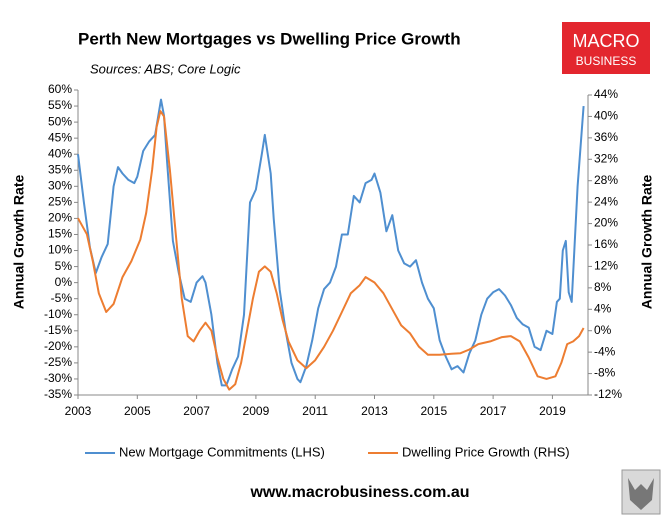 Image resolution: width=669 pixels, height=521 pixels. I want to click on footer: www.macrobusiness.com.au, so click(359, 492).